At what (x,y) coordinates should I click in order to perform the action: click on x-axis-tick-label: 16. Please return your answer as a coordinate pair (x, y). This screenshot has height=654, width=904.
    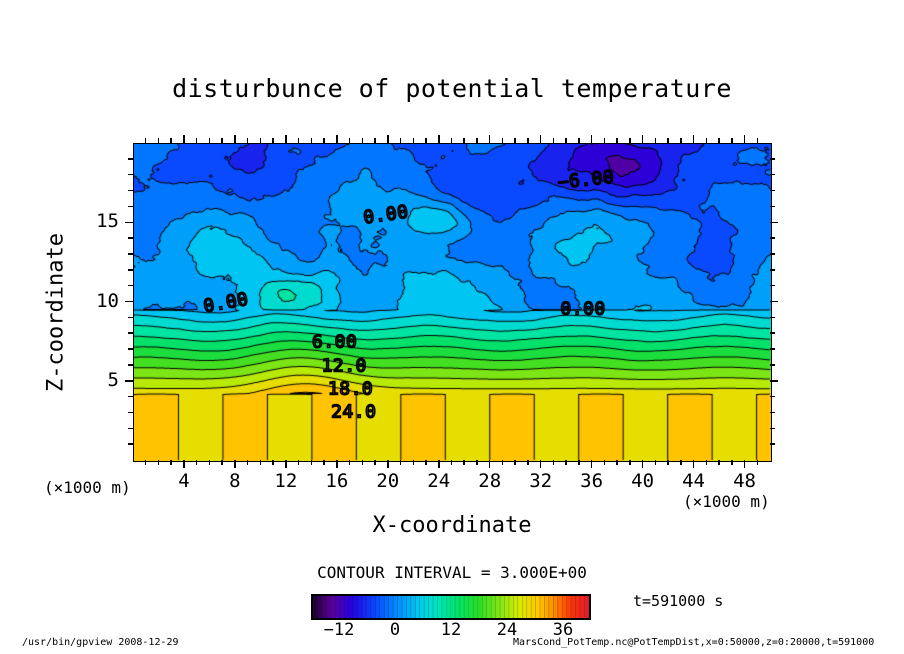
    Looking at the image, I should click on (337, 481).